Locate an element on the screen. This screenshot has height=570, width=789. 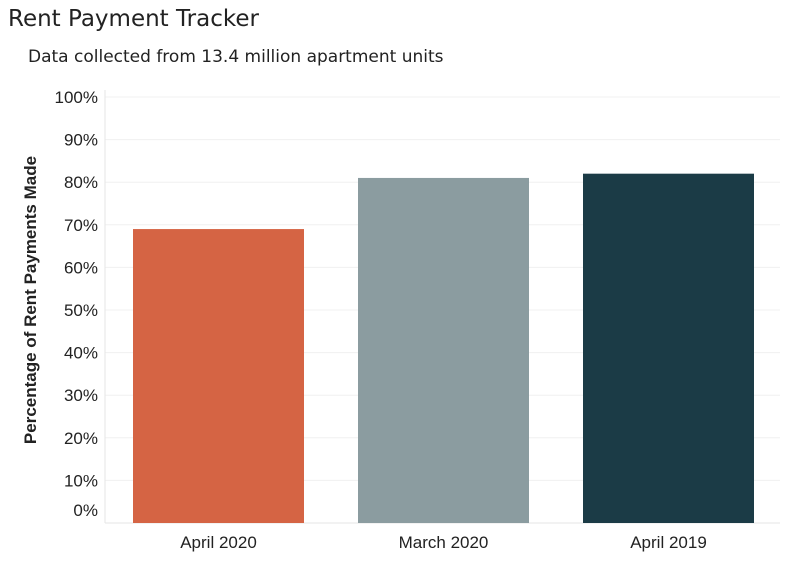
x-tick-labels: April 2020 March 2020 April 2019 is located at coordinates (443, 542).